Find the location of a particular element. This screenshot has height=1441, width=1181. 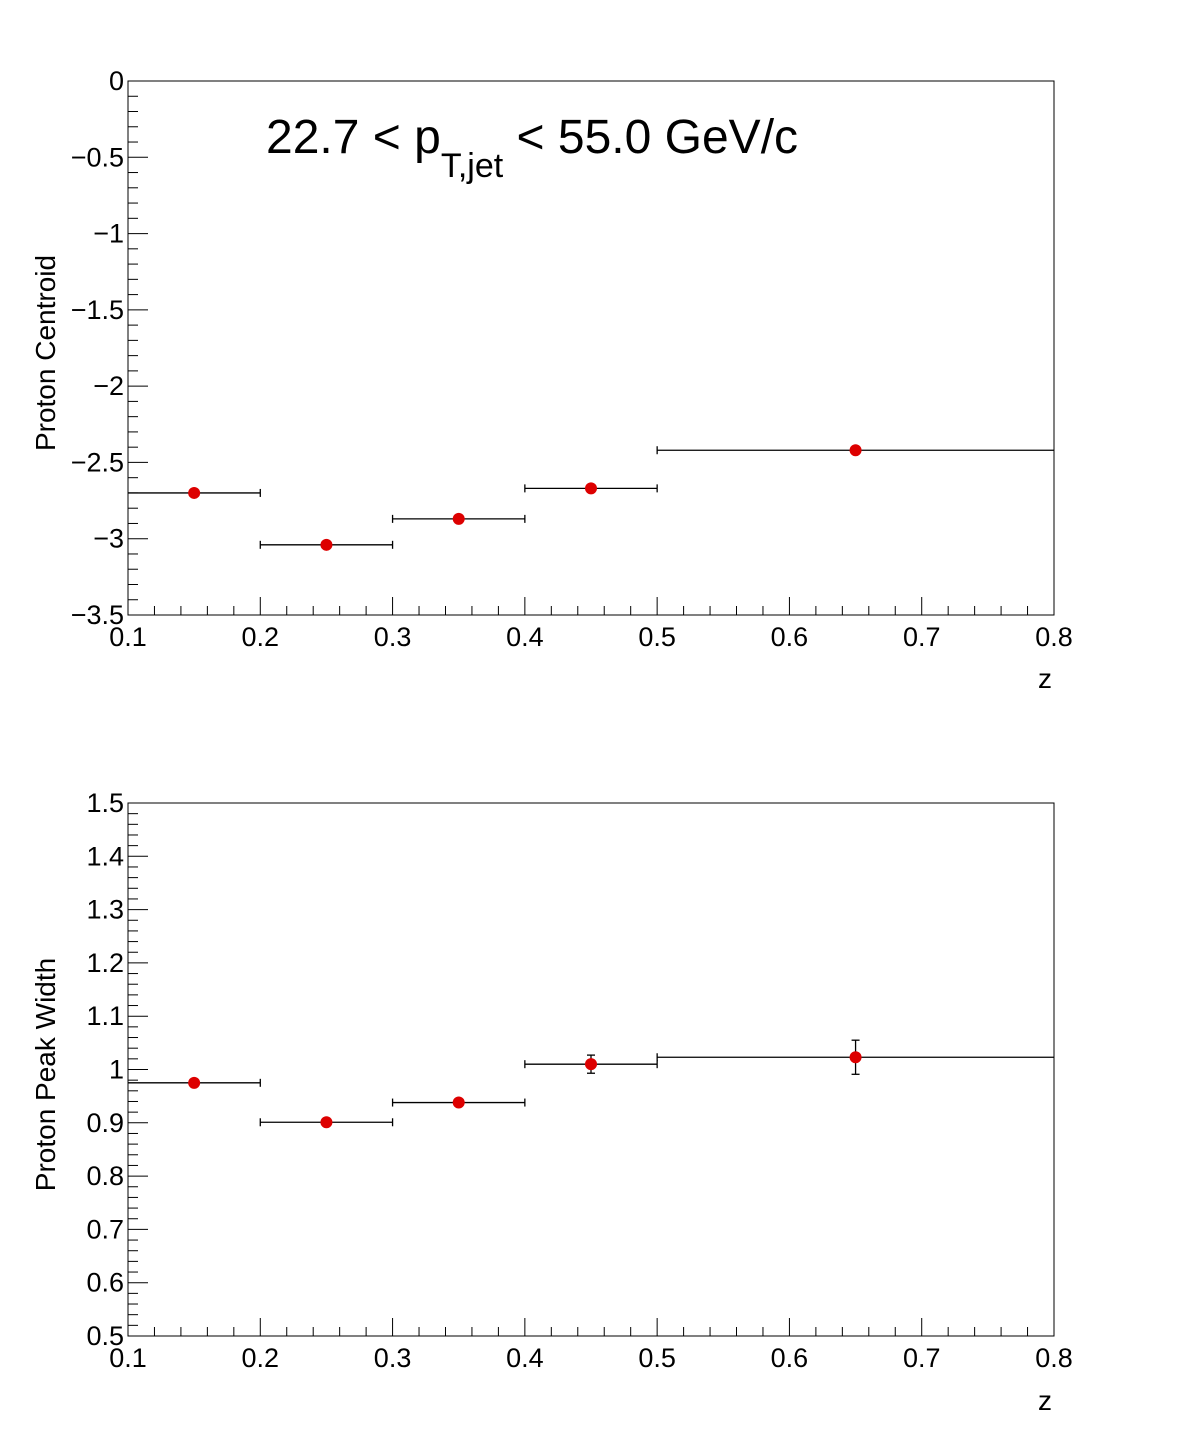

annotation-prefix: 22.7 < p is located at coordinates (353, 137).